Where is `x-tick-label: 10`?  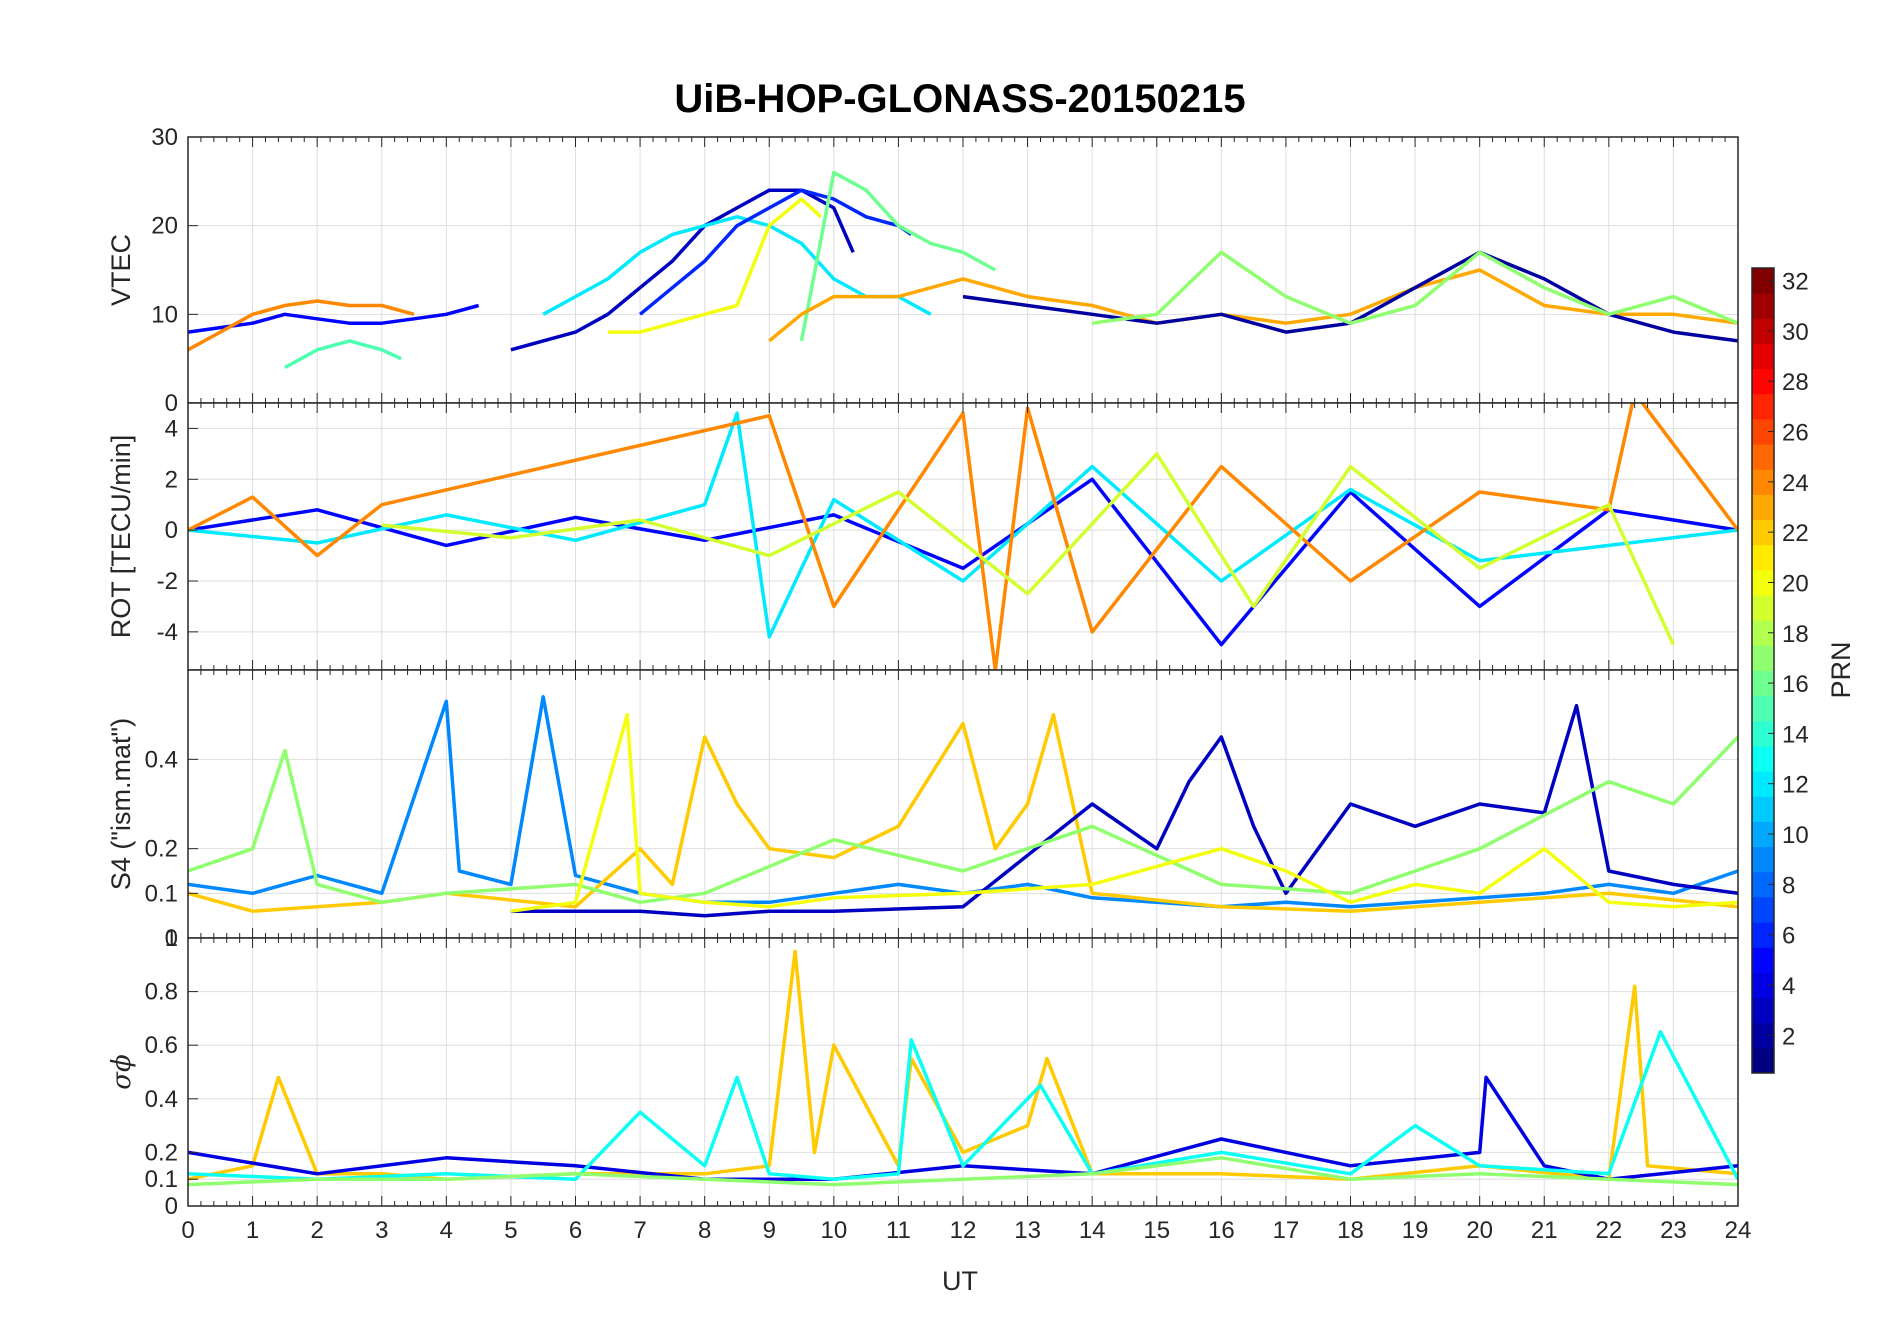 x-tick-label: 10 is located at coordinates (833, 1230).